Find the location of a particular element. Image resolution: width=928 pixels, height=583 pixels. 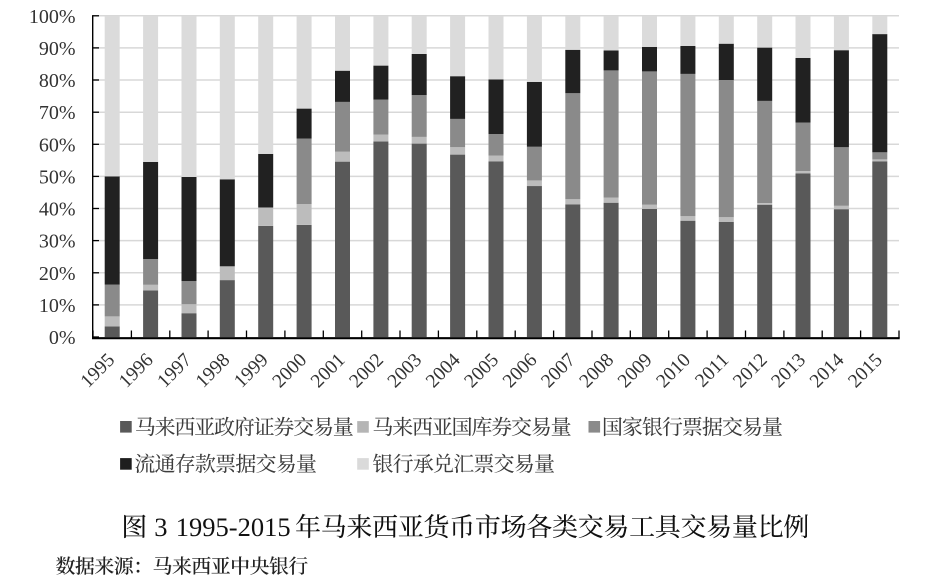

svg-text: 60% is located at coordinates (57, 145).